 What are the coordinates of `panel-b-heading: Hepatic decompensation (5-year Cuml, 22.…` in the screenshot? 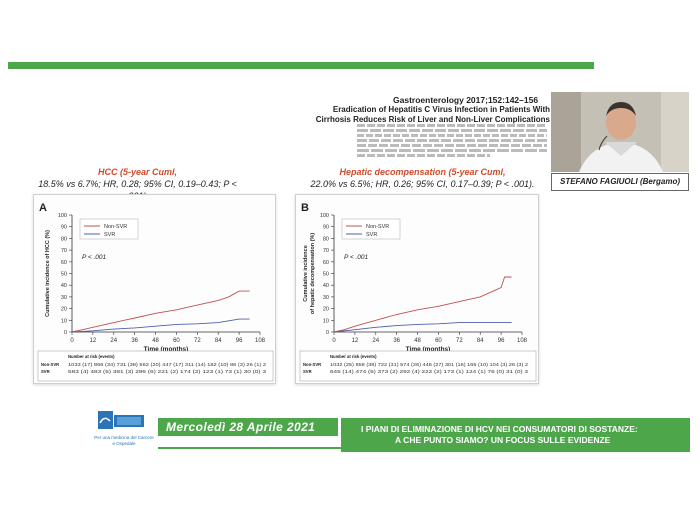 It's located at (422, 178).